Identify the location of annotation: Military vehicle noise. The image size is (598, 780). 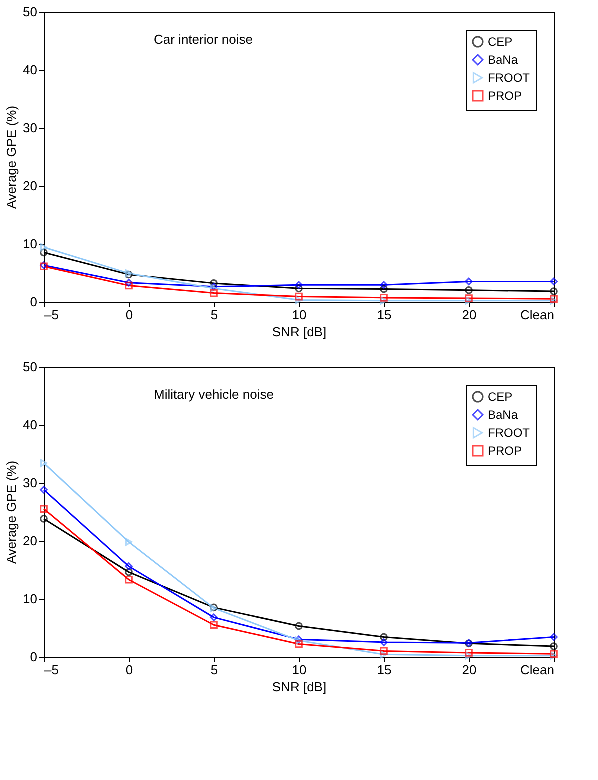
(214, 394).